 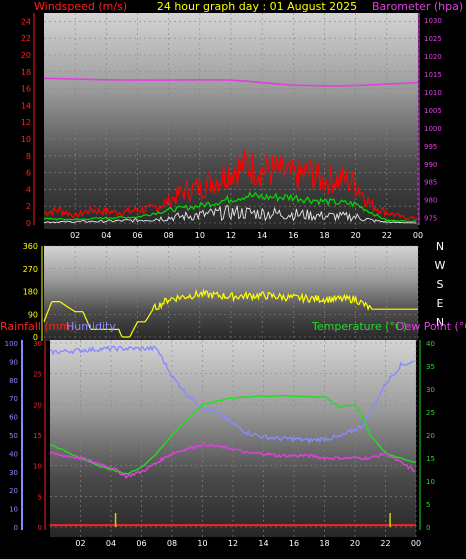 What do you see at coordinates (16, 528) in the screenshot?
I see `humidity-y-tick: 0` at bounding box center [16, 528].